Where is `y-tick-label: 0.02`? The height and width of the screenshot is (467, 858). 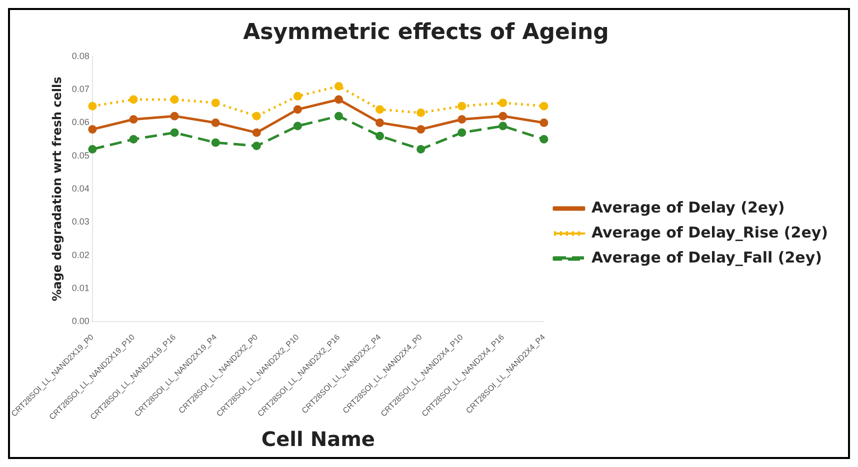
y-tick-label: 0.02 is located at coordinates (81, 255).